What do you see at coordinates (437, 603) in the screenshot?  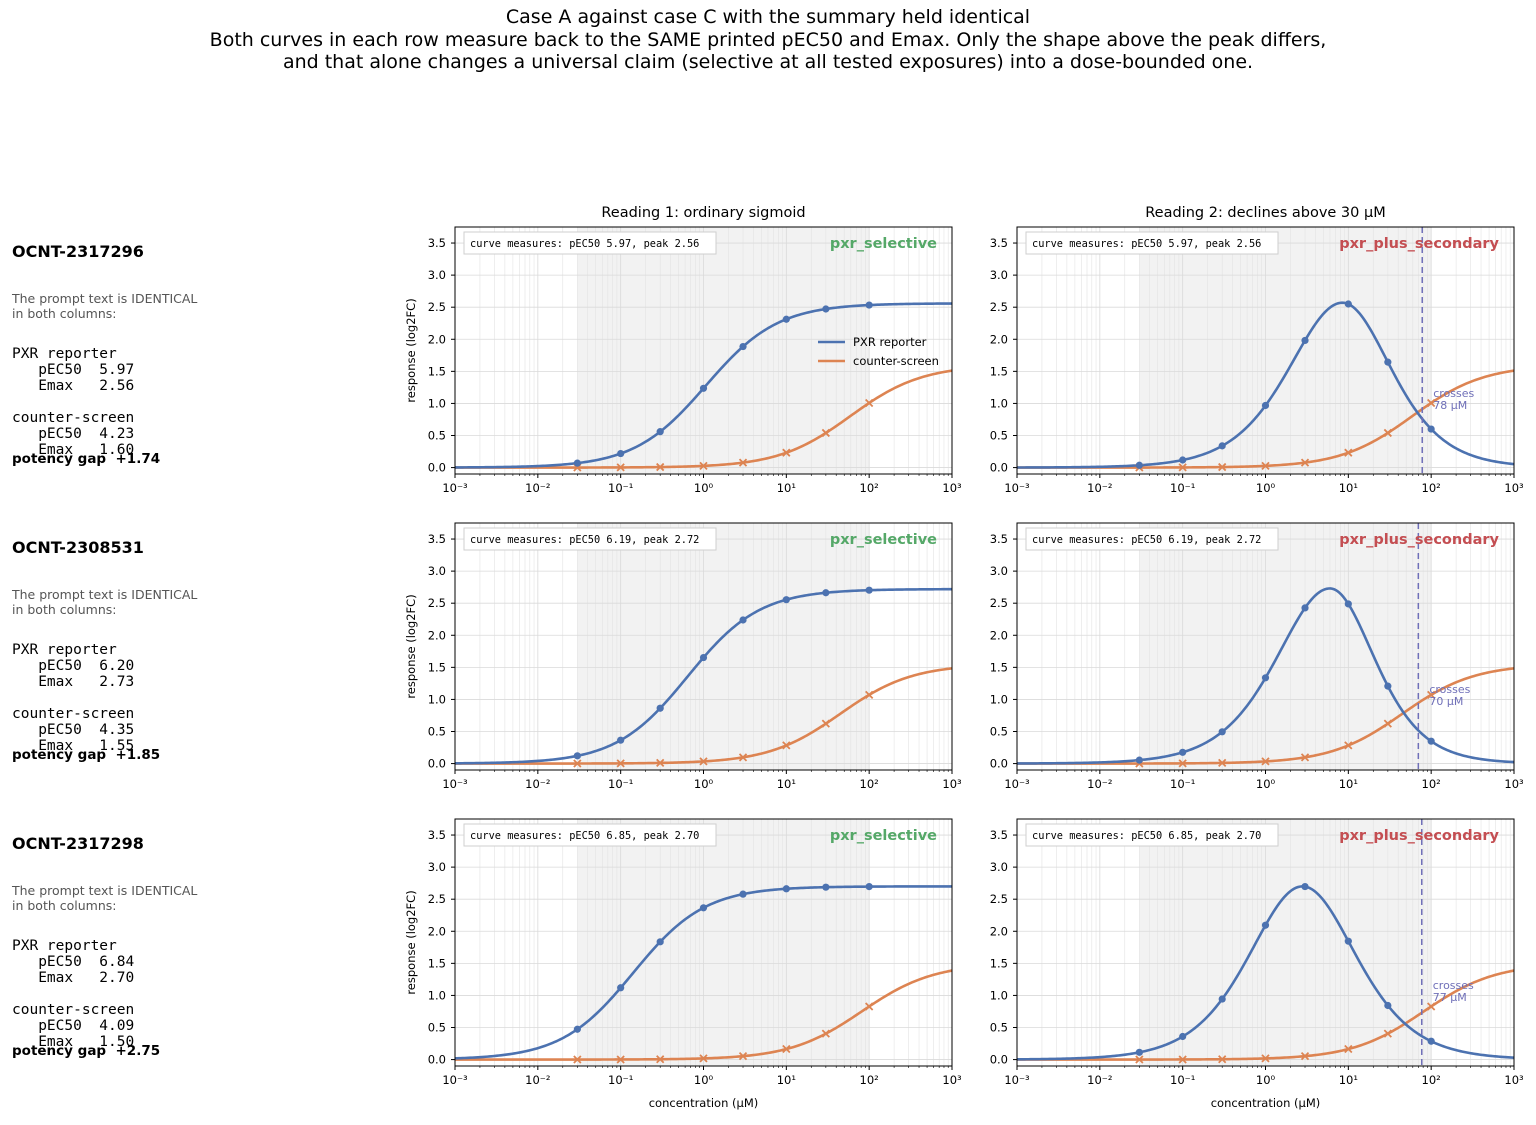 I see `y-tick-label: 2.5` at bounding box center [437, 603].